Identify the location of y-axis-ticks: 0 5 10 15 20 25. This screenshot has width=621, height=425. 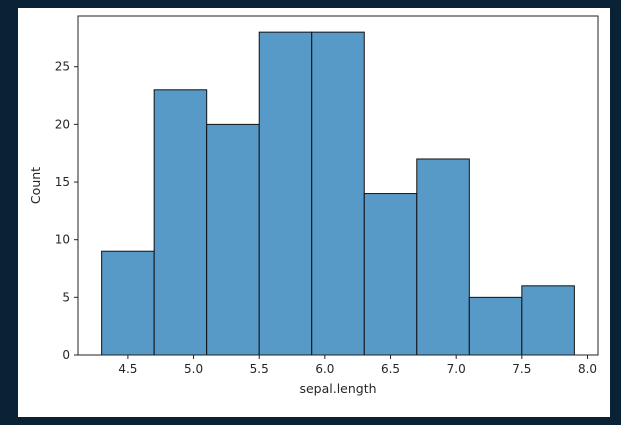
(66, 211).